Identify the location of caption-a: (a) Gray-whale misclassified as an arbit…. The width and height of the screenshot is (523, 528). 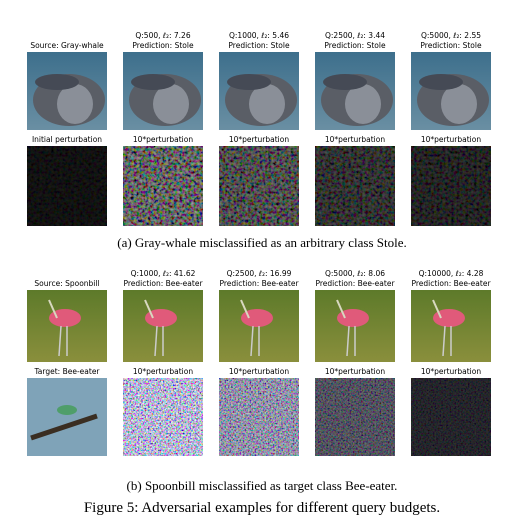
(262, 242).